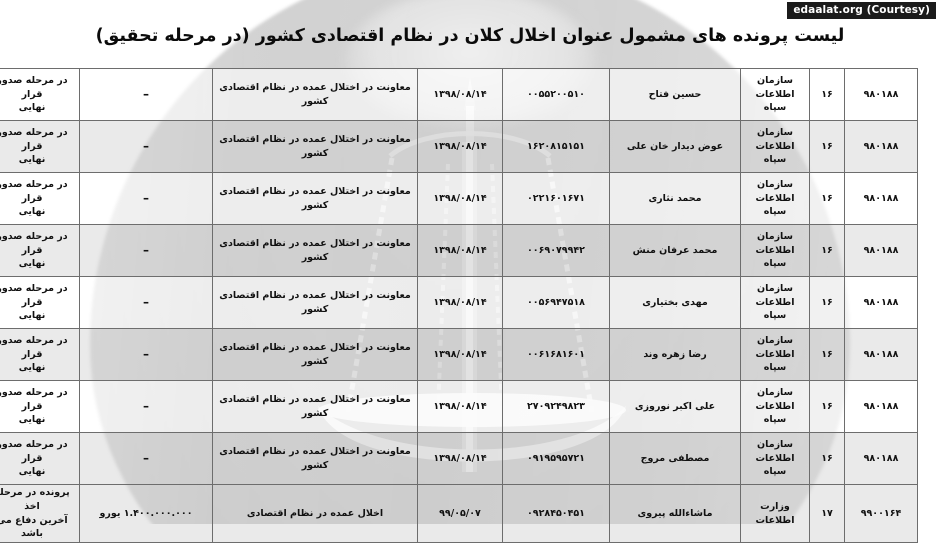 Image resolution: width=940 pixels, height=543 pixels. I want to click on cell-national-id: ۰۲۲۱۶۰۱۶۷۱, so click(556, 198).